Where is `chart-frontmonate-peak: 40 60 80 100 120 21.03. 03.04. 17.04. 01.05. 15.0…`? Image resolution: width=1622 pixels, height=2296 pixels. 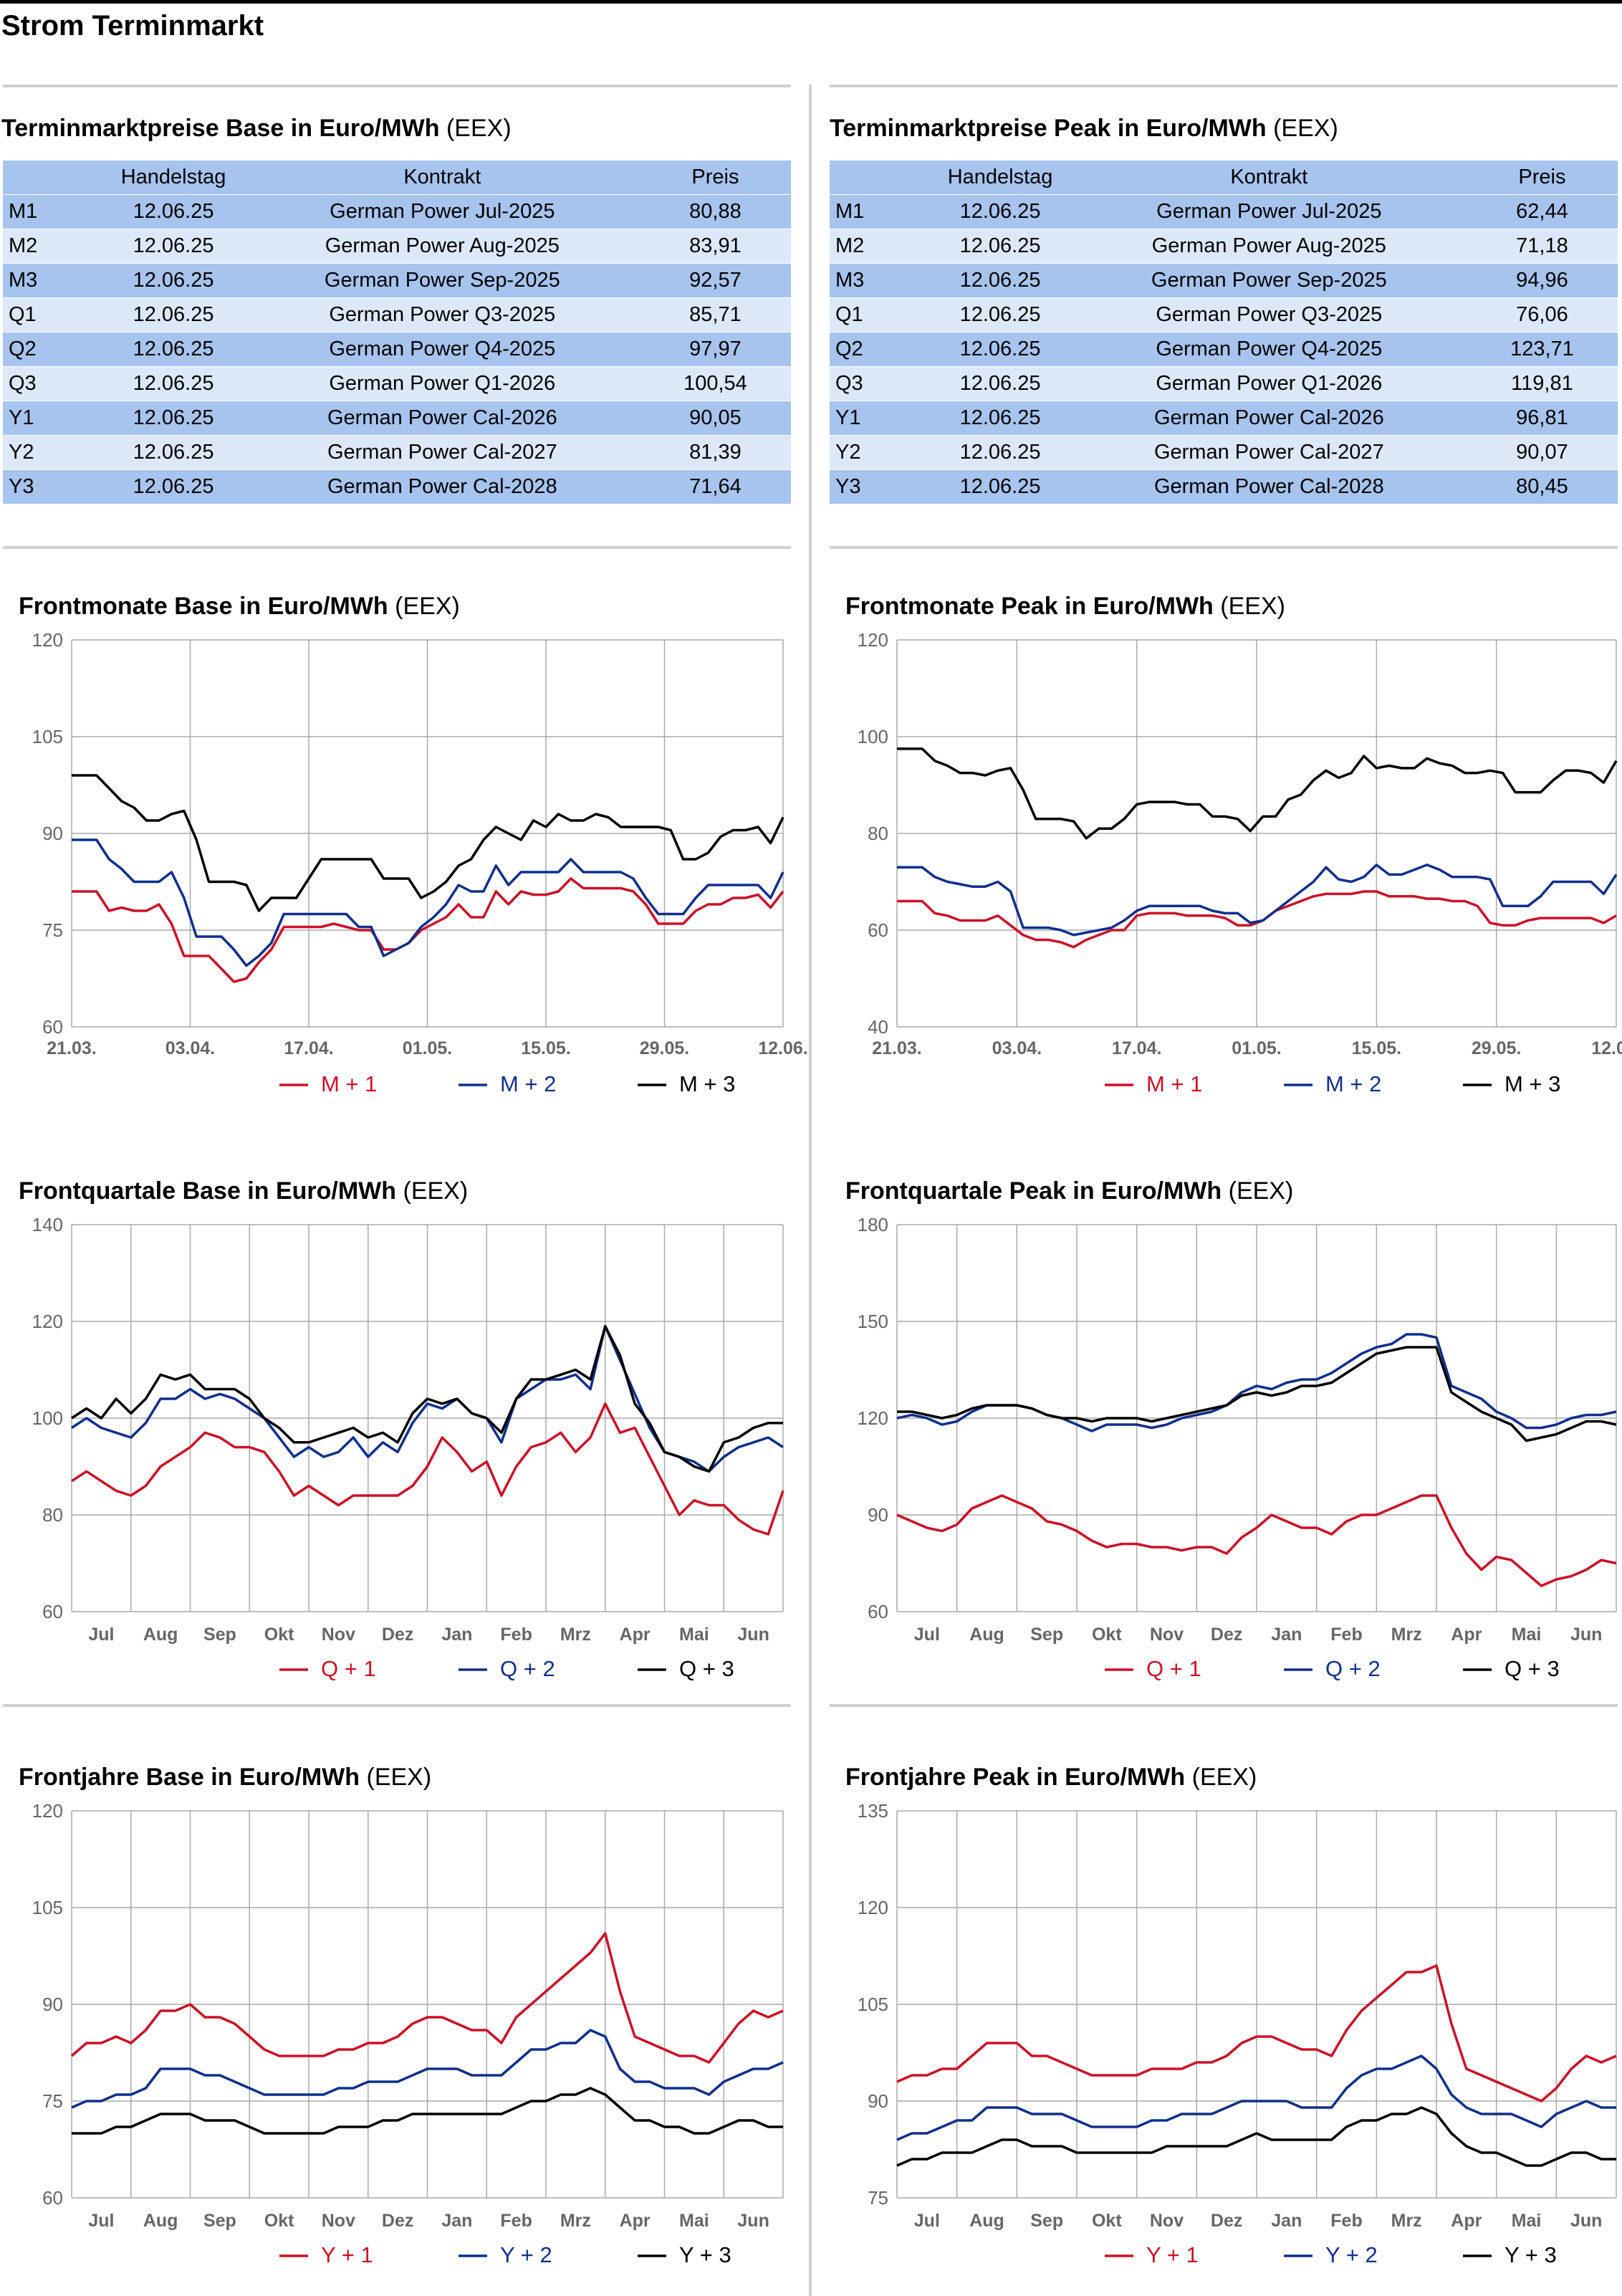
chart-frontmonate-peak: 40 60 80 100 120 21.03. 03.04. 17.04. 01.05. 15.0… is located at coordinates (1240, 862).